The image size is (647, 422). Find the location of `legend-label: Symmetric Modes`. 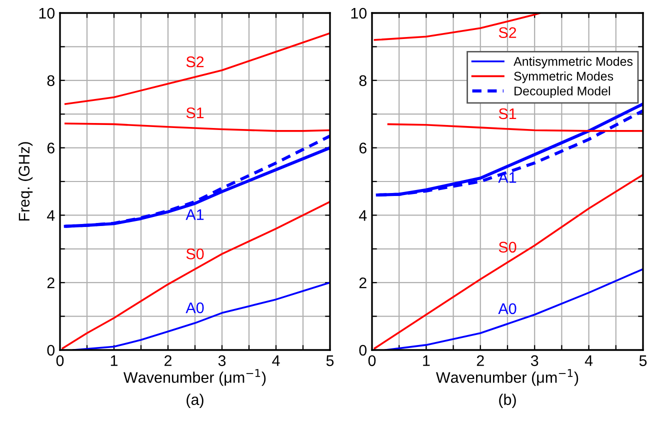

legend-label: Symmetric Modes is located at coordinates (564, 77).